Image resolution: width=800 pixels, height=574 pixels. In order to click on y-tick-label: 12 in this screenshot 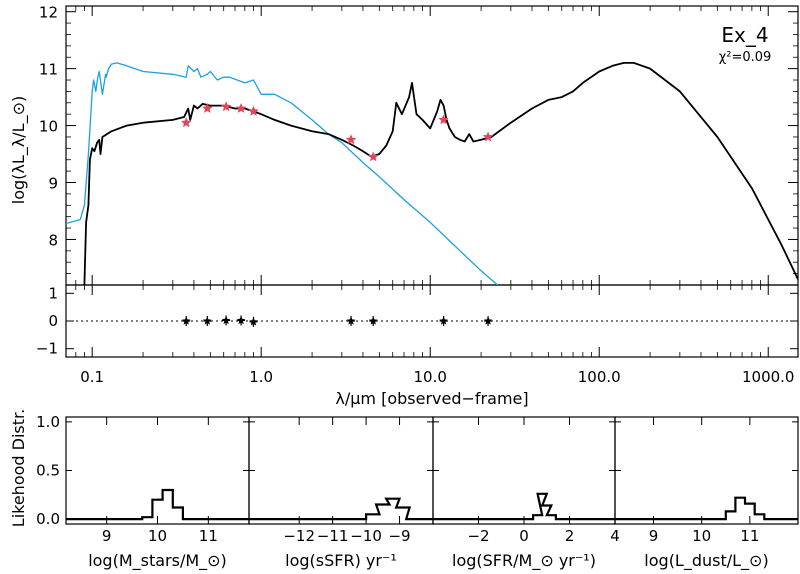, I will do `click(48, 13)`.